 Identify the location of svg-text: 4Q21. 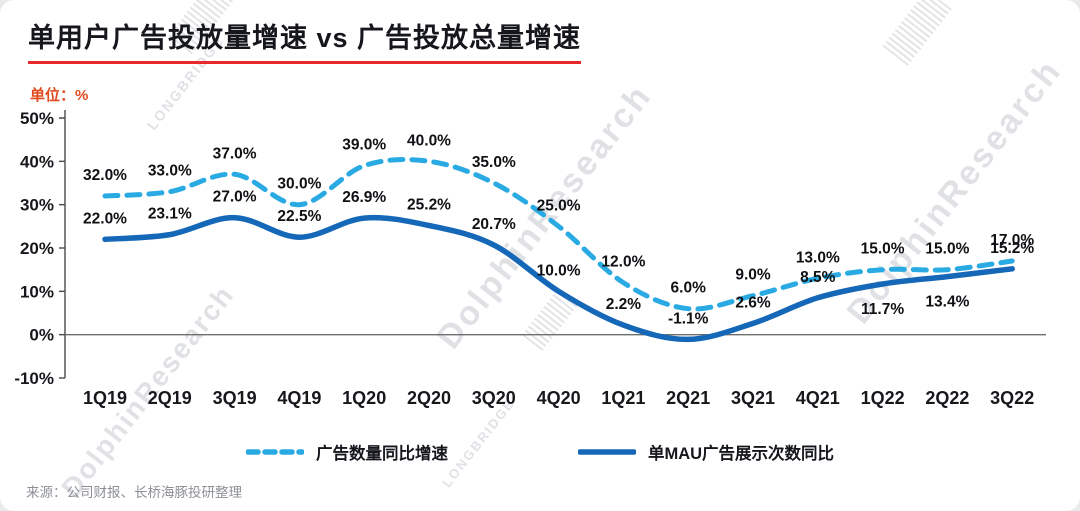
(818, 398).